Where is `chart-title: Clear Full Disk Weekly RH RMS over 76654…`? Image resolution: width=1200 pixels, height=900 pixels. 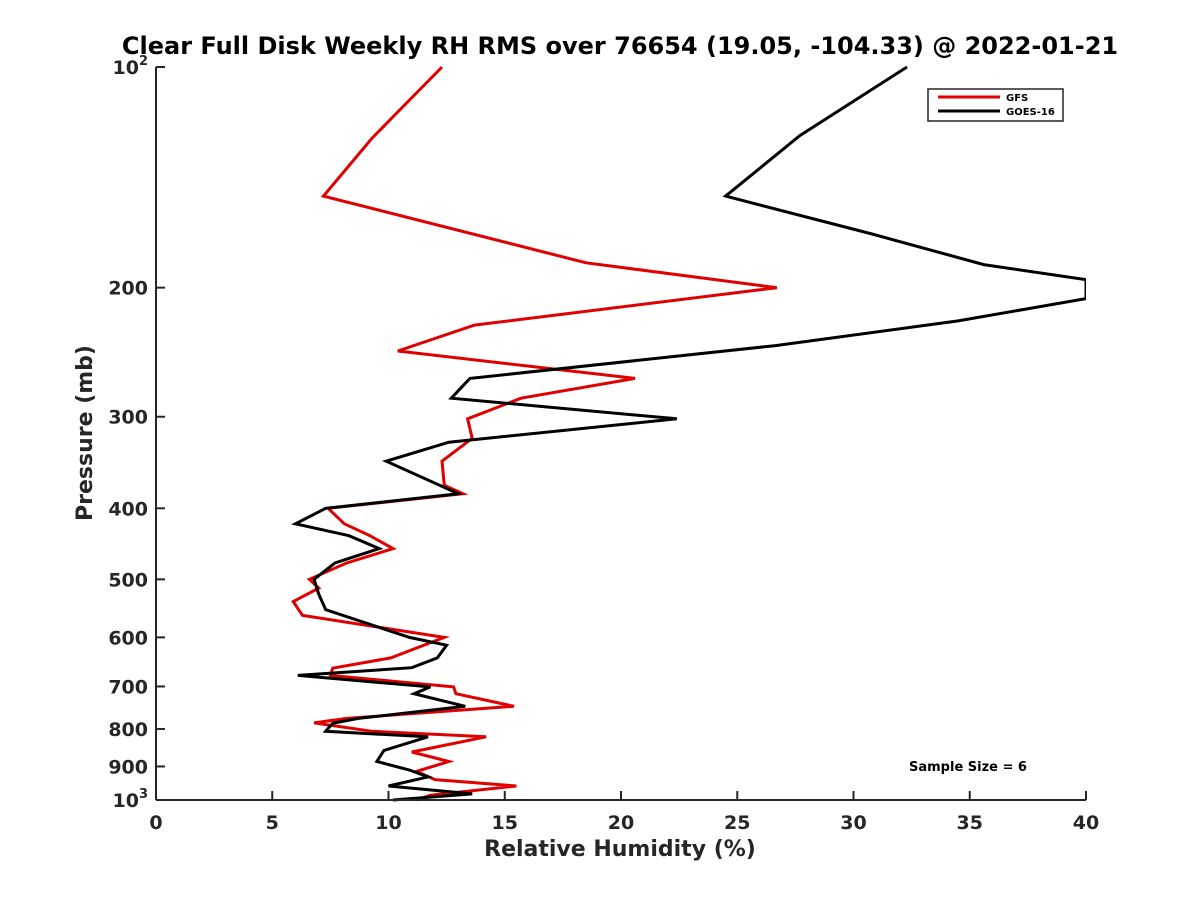
chart-title: Clear Full Disk Weekly RH RMS over 76654… is located at coordinates (620, 46).